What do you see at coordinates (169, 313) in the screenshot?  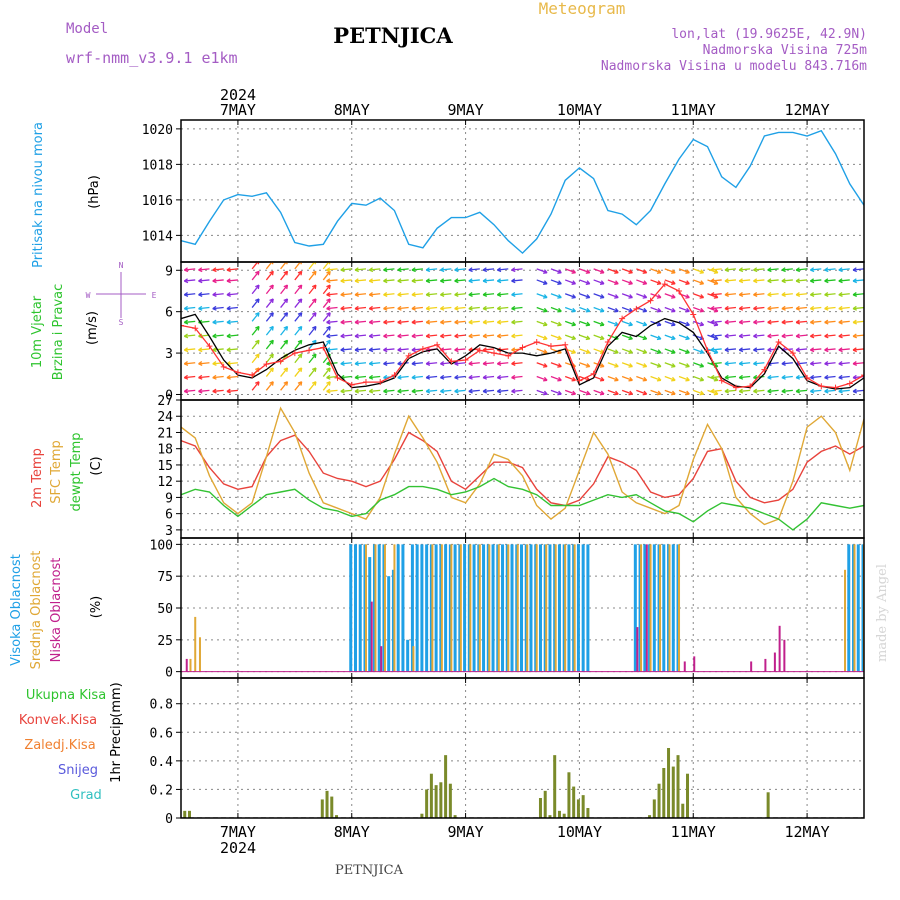 I see `ytick-label: 6` at bounding box center [169, 313].